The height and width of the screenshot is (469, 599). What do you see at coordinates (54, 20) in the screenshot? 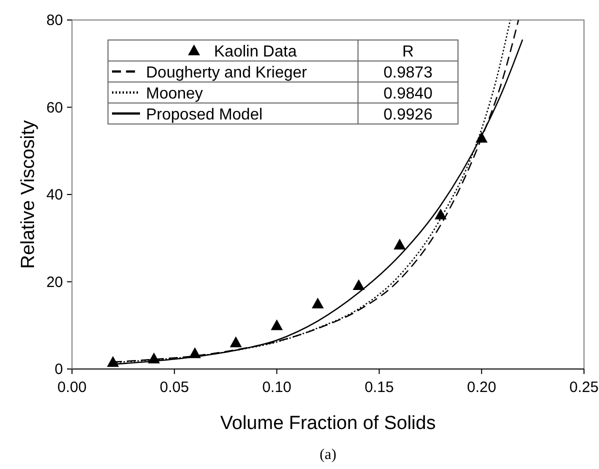
I see `y-tick-label: 80` at bounding box center [54, 20].